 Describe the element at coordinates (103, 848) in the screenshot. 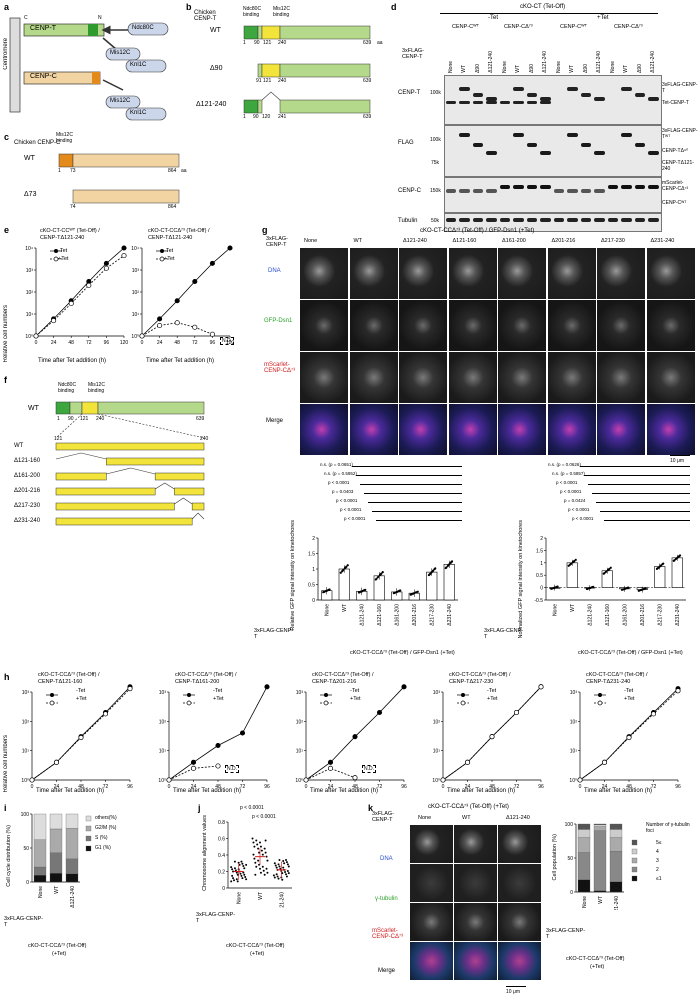

I see `i-legend-3: G1 (%)` at that location.